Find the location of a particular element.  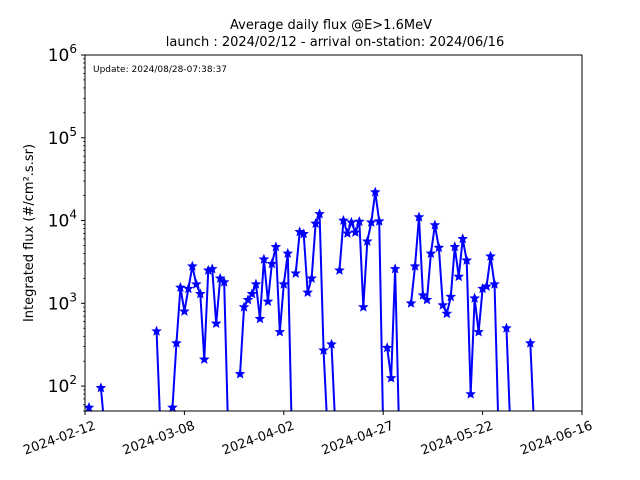

y-tick-label: 10⁵ is located at coordinates (62, 137).